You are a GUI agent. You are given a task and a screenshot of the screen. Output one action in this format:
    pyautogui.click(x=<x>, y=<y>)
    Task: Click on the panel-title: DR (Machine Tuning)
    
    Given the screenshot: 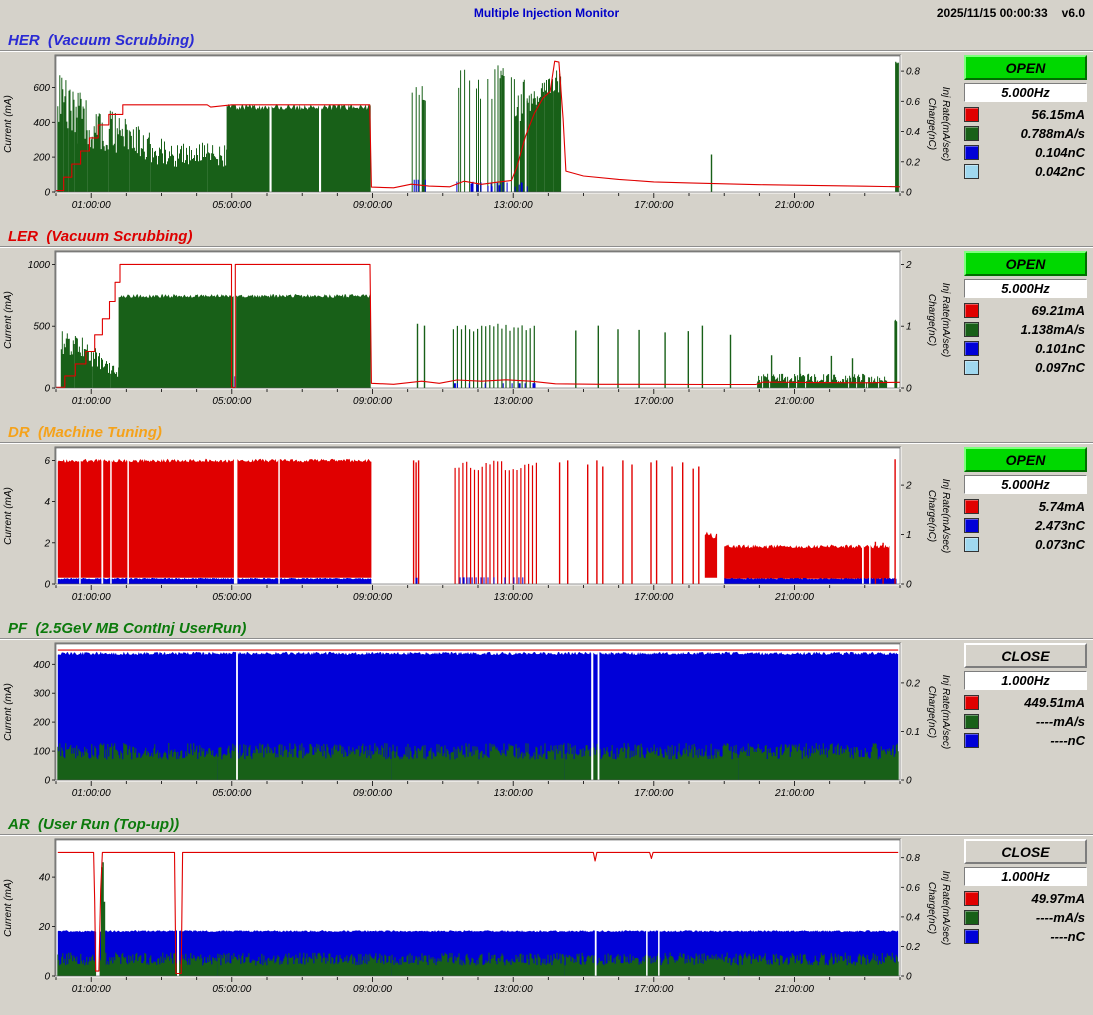 What is the action you would take?
    pyautogui.click(x=85, y=432)
    